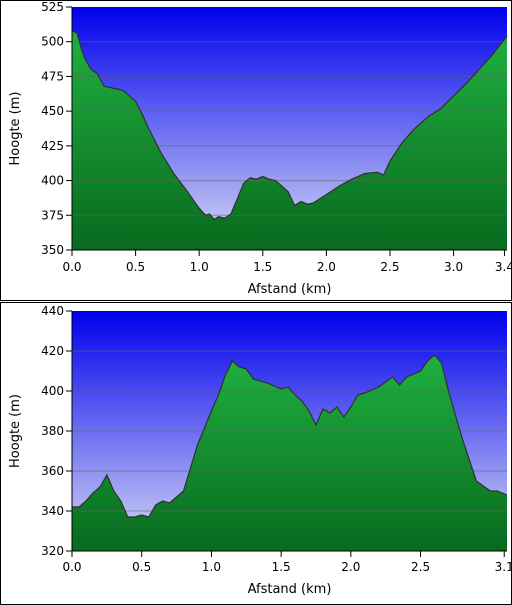 The width and height of the screenshot is (512, 605). I want to click on y-tick-label: 440, so click(52, 311).